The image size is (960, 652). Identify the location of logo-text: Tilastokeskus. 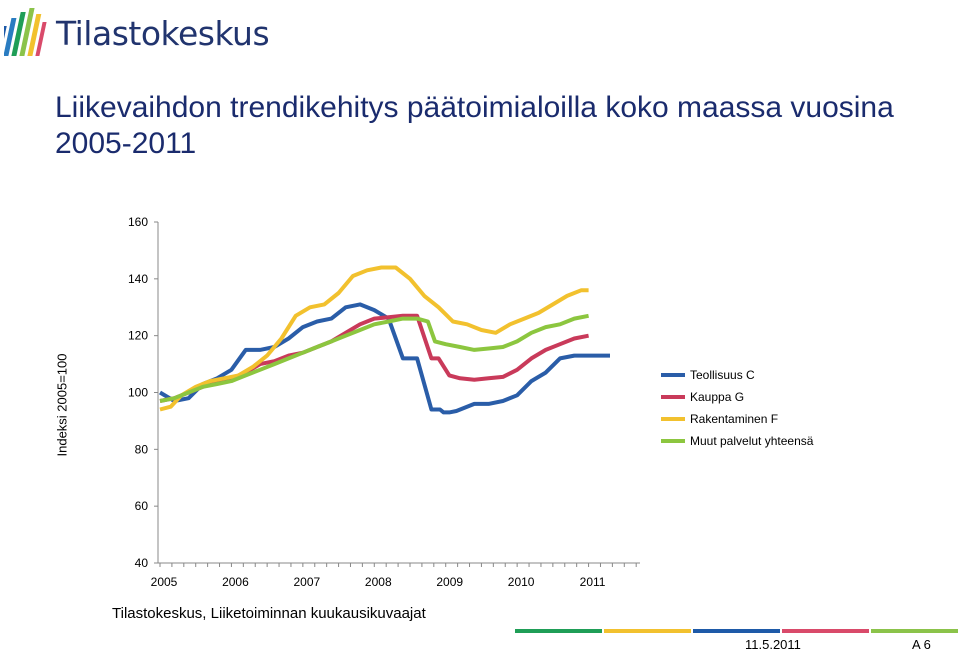
(163, 33).